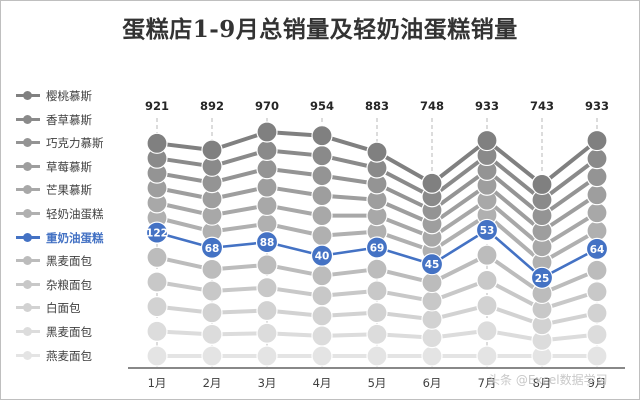 Image resolution: width=640 pixels, height=400 pixels. I want to click on legend-item: 重奶油蛋糕, so click(76, 240).